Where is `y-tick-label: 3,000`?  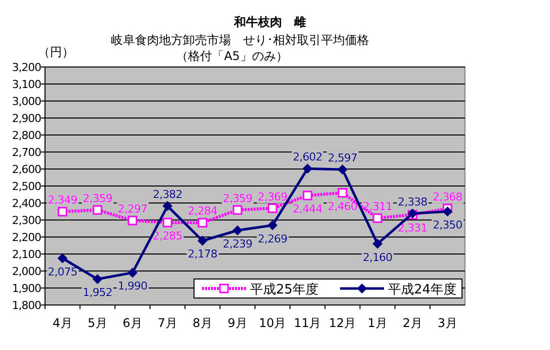 y-tick-label: 3,000 is located at coordinates (27, 101).